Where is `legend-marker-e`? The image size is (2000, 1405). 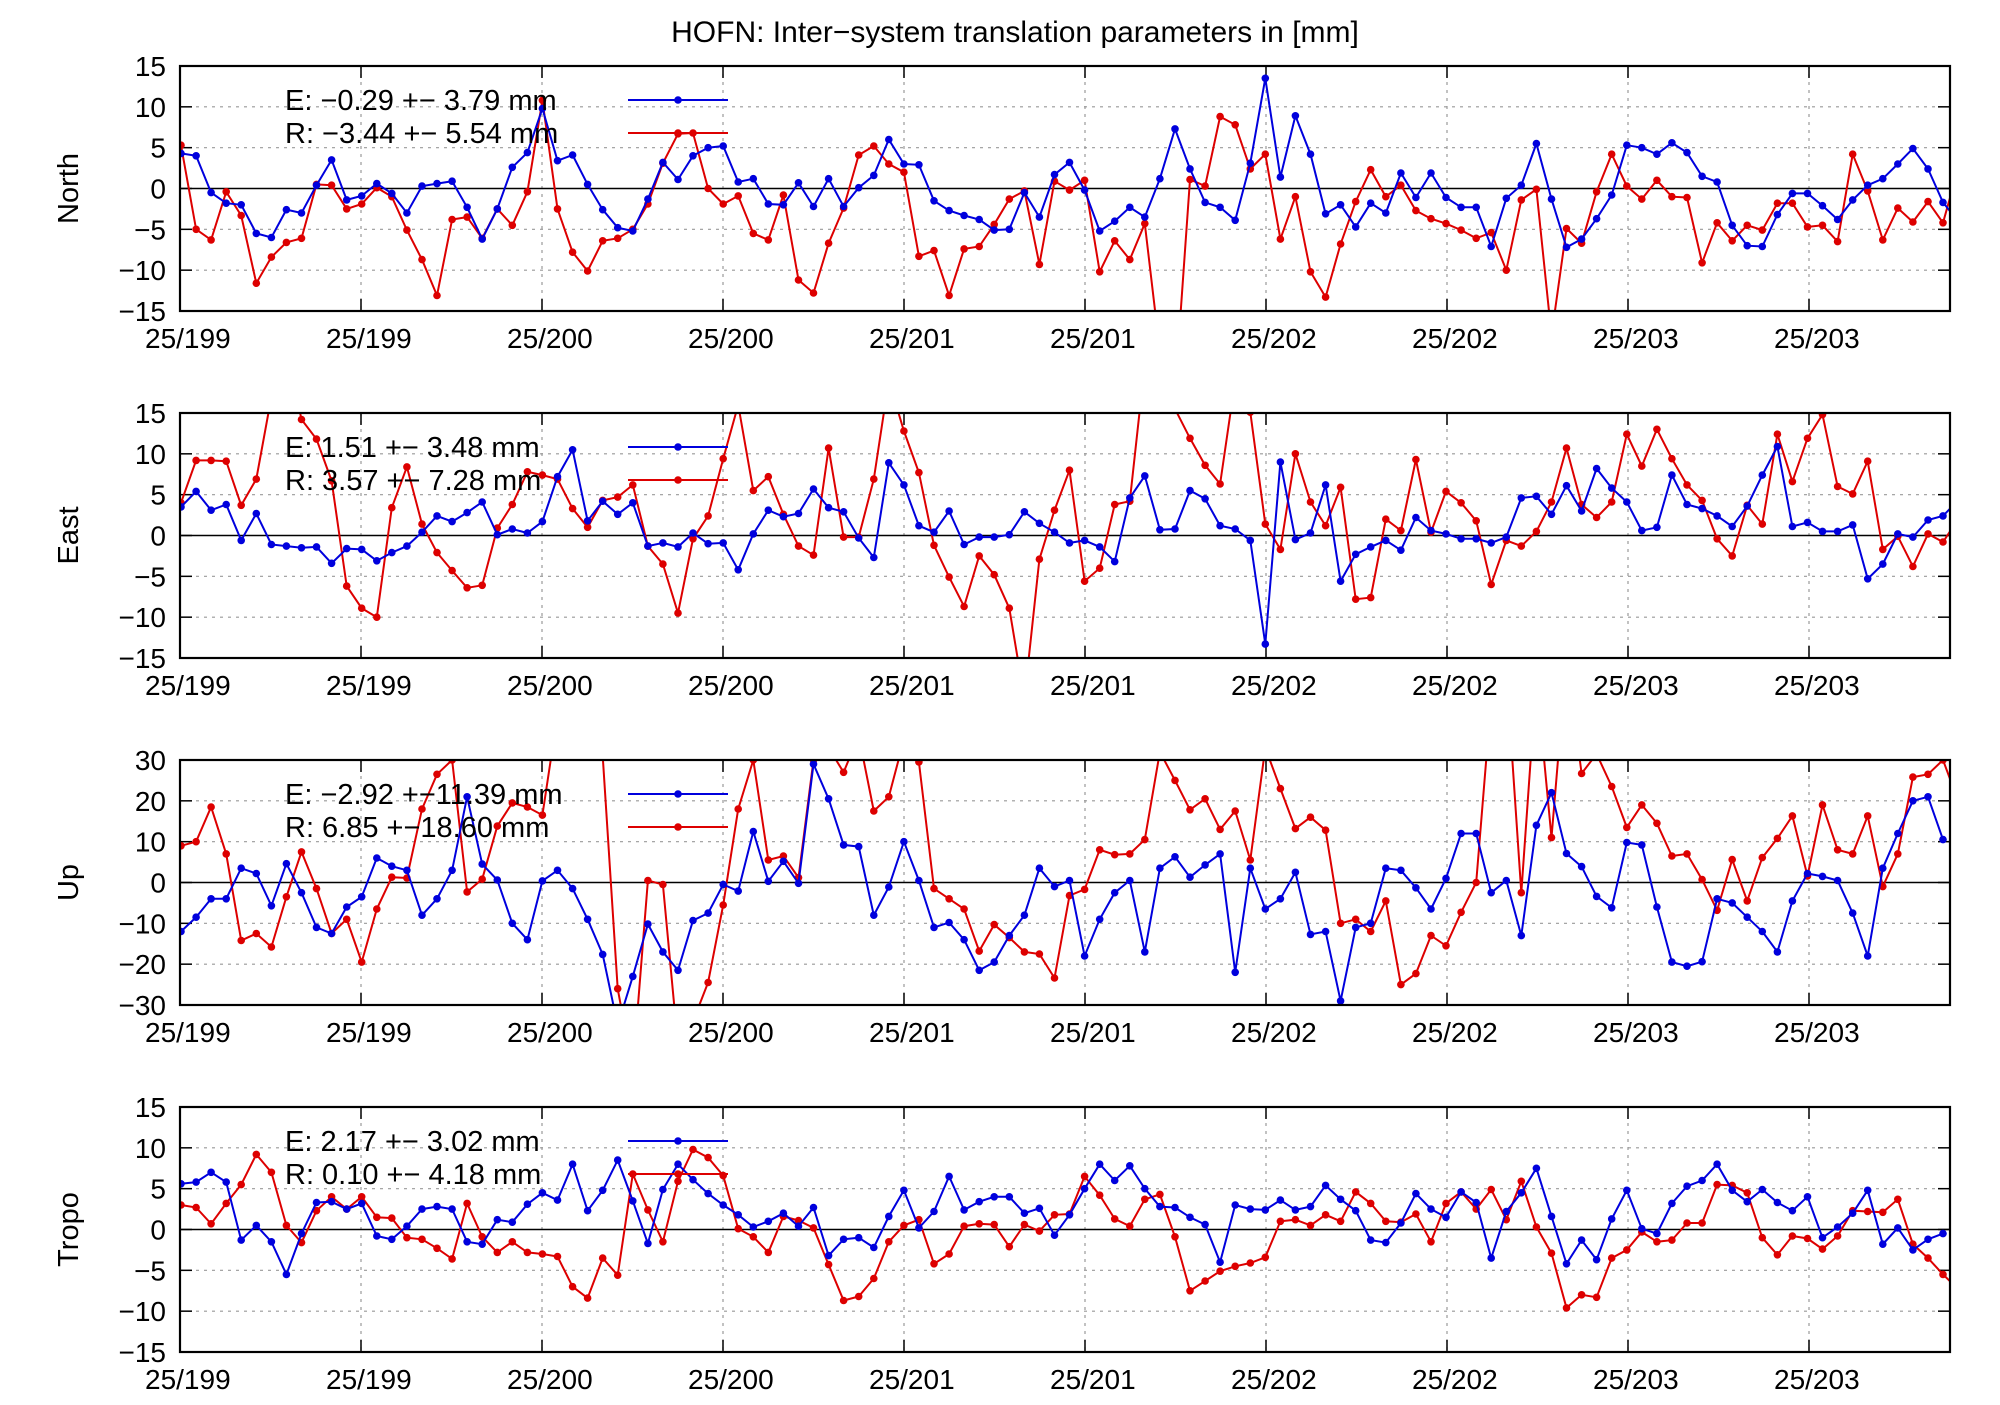 legend-marker-e is located at coordinates (678, 794).